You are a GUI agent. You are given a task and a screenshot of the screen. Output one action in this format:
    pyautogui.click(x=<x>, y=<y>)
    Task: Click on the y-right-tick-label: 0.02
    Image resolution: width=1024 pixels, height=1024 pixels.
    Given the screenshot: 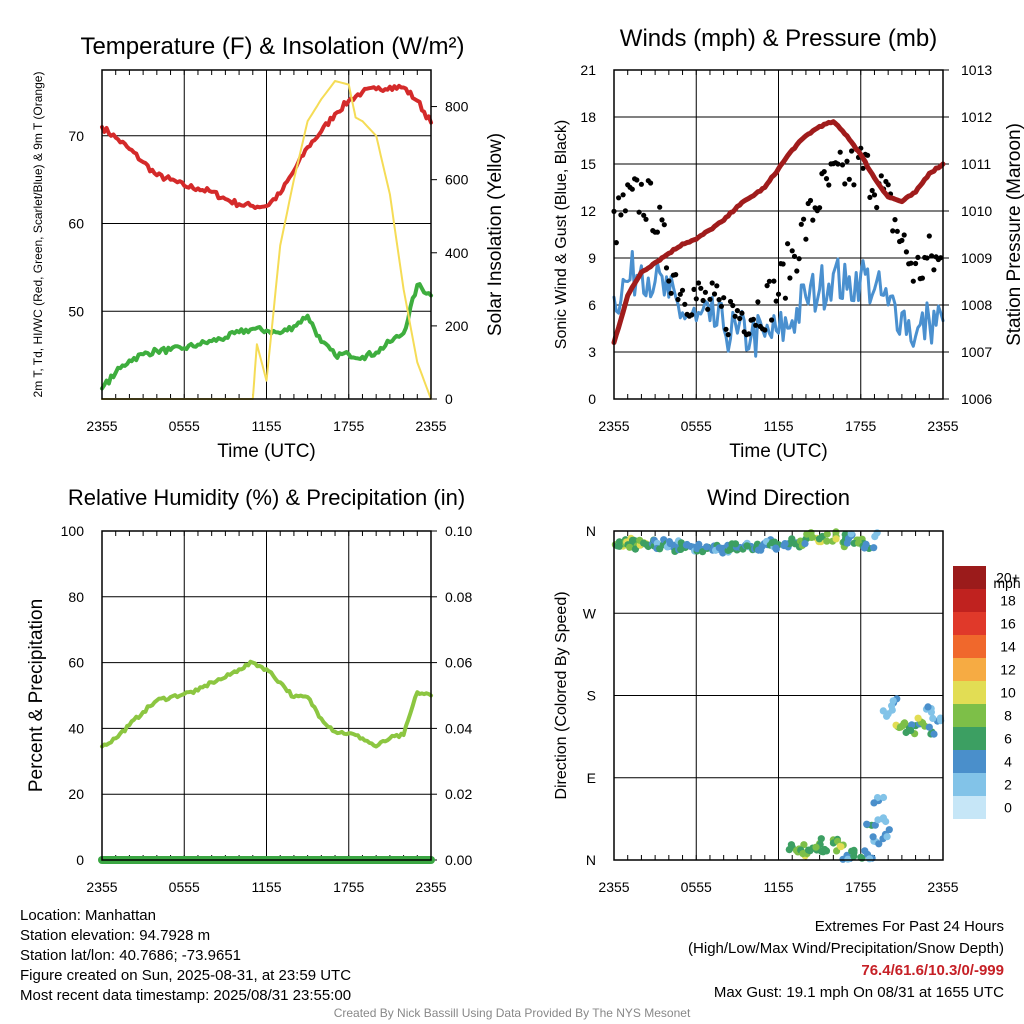 What is the action you would take?
    pyautogui.click(x=458, y=794)
    